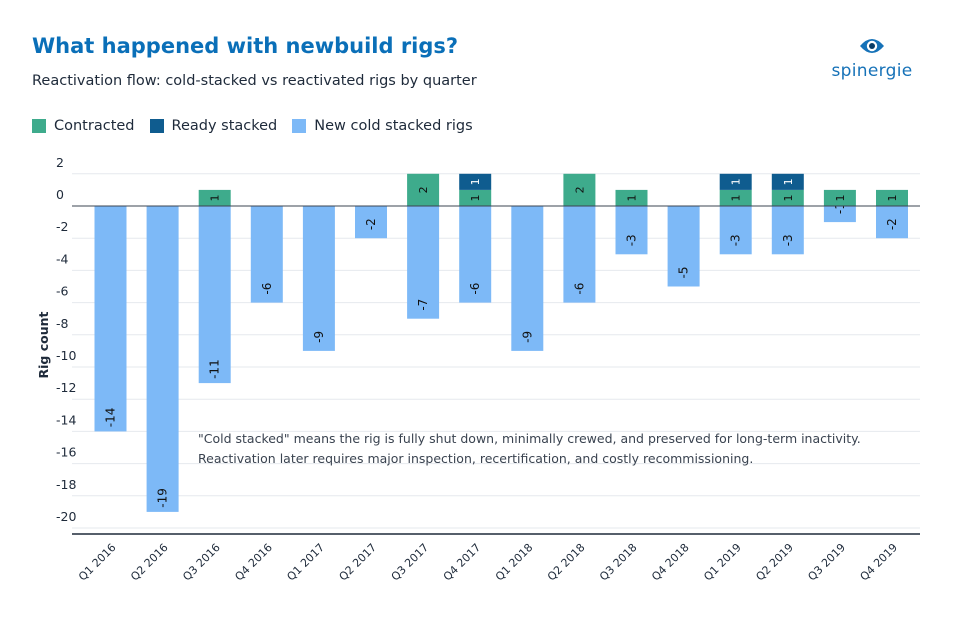  Describe the element at coordinates (872, 46) in the screenshot. I see `eye-icon` at that location.